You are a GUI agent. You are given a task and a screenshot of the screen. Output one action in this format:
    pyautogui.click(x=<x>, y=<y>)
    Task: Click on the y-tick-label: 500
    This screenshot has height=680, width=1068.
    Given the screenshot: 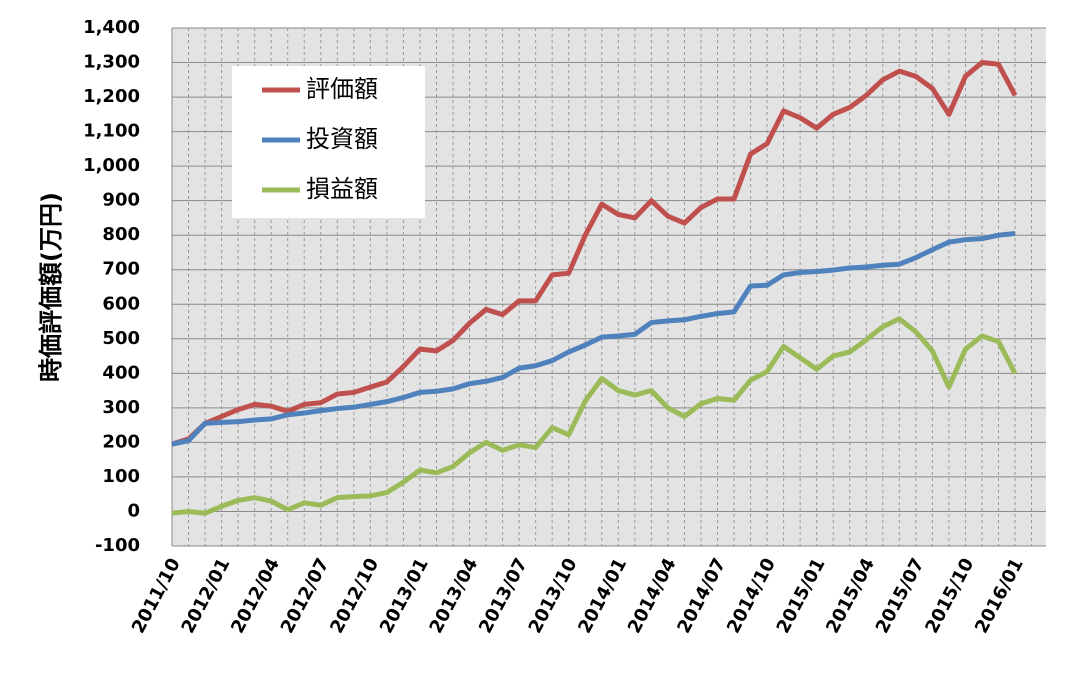 What is the action you would take?
    pyautogui.click(x=121, y=338)
    